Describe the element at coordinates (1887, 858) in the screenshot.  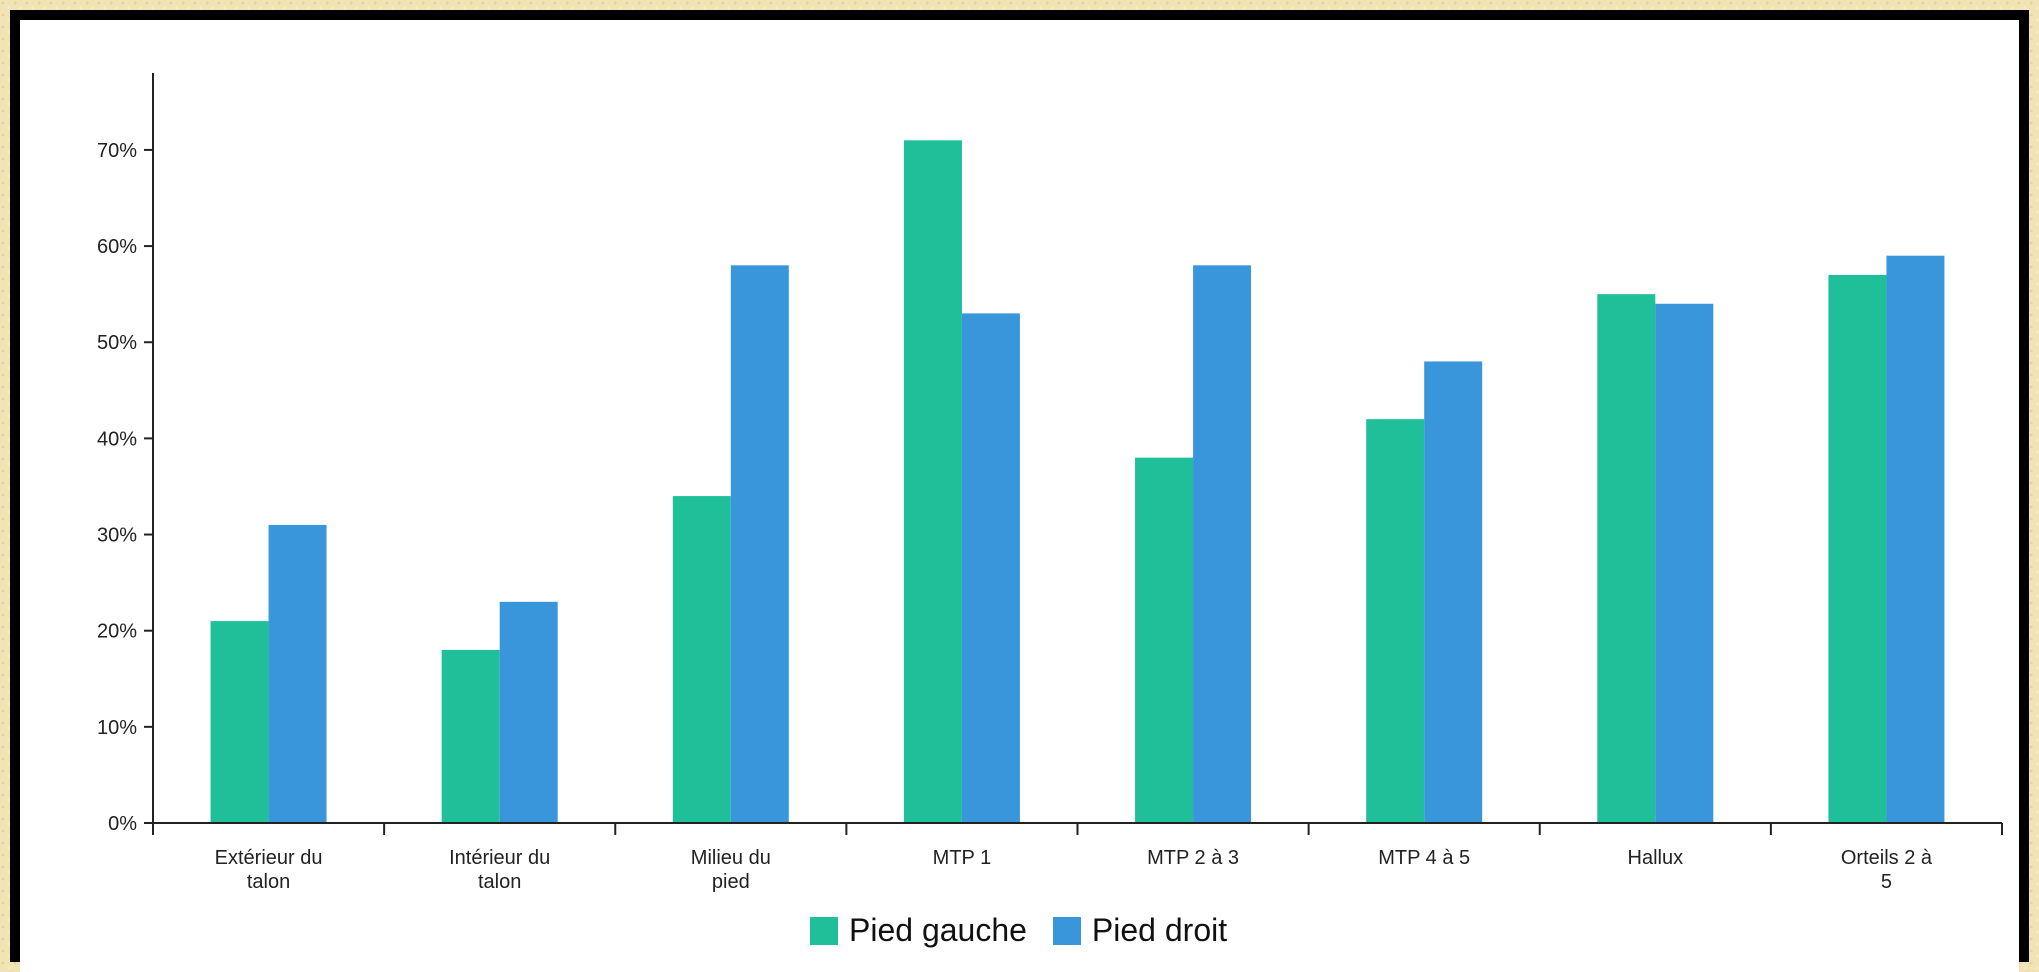
I see `x-tick-label-7-0: Orteils 2 à` at that location.